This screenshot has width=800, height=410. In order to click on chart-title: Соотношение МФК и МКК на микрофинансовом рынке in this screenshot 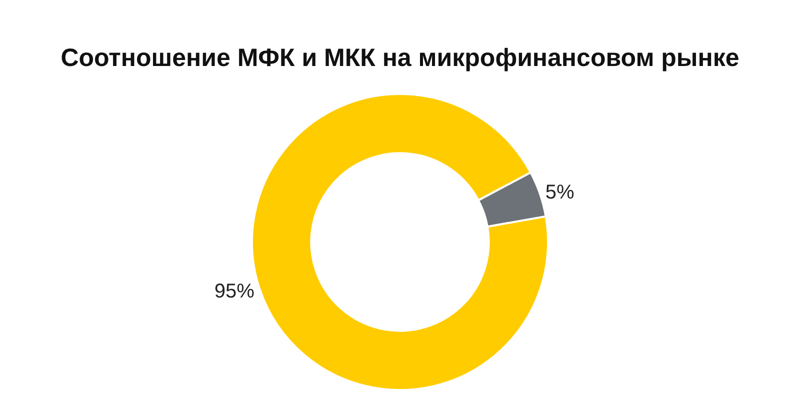, I will do `click(400, 58)`.